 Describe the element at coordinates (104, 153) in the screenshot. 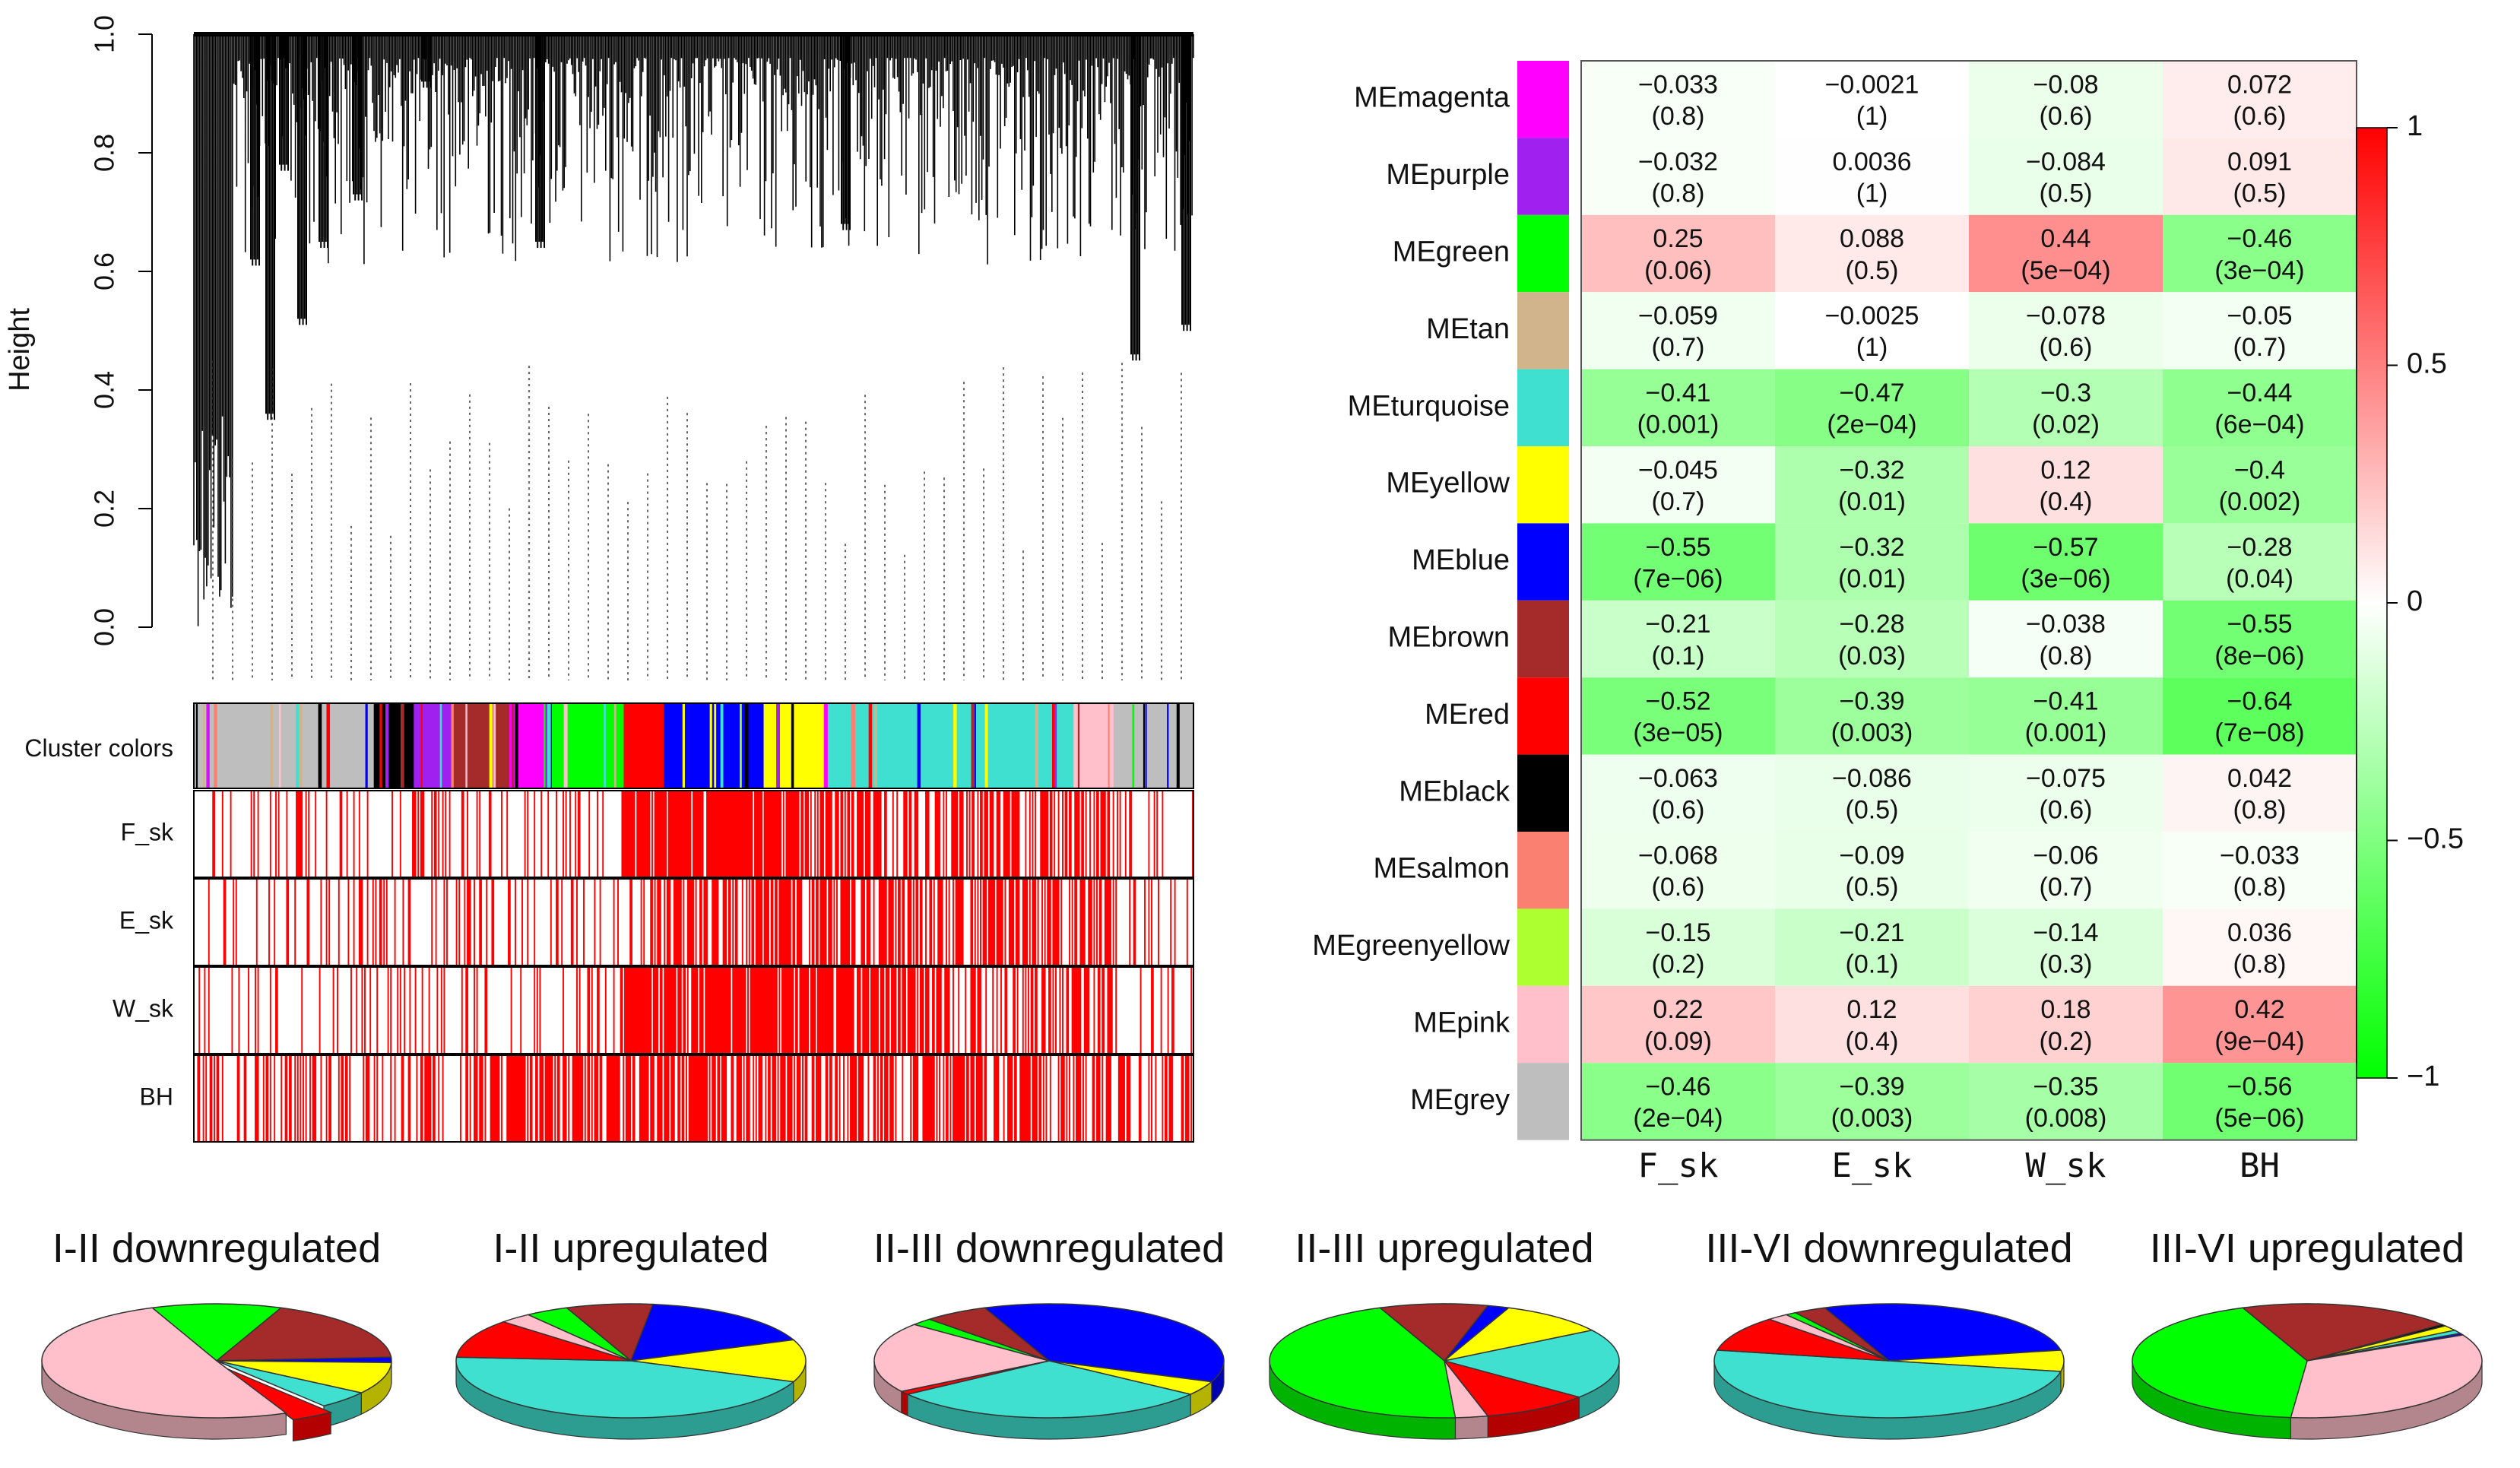

I see `y-tick-label: 0.8` at that location.